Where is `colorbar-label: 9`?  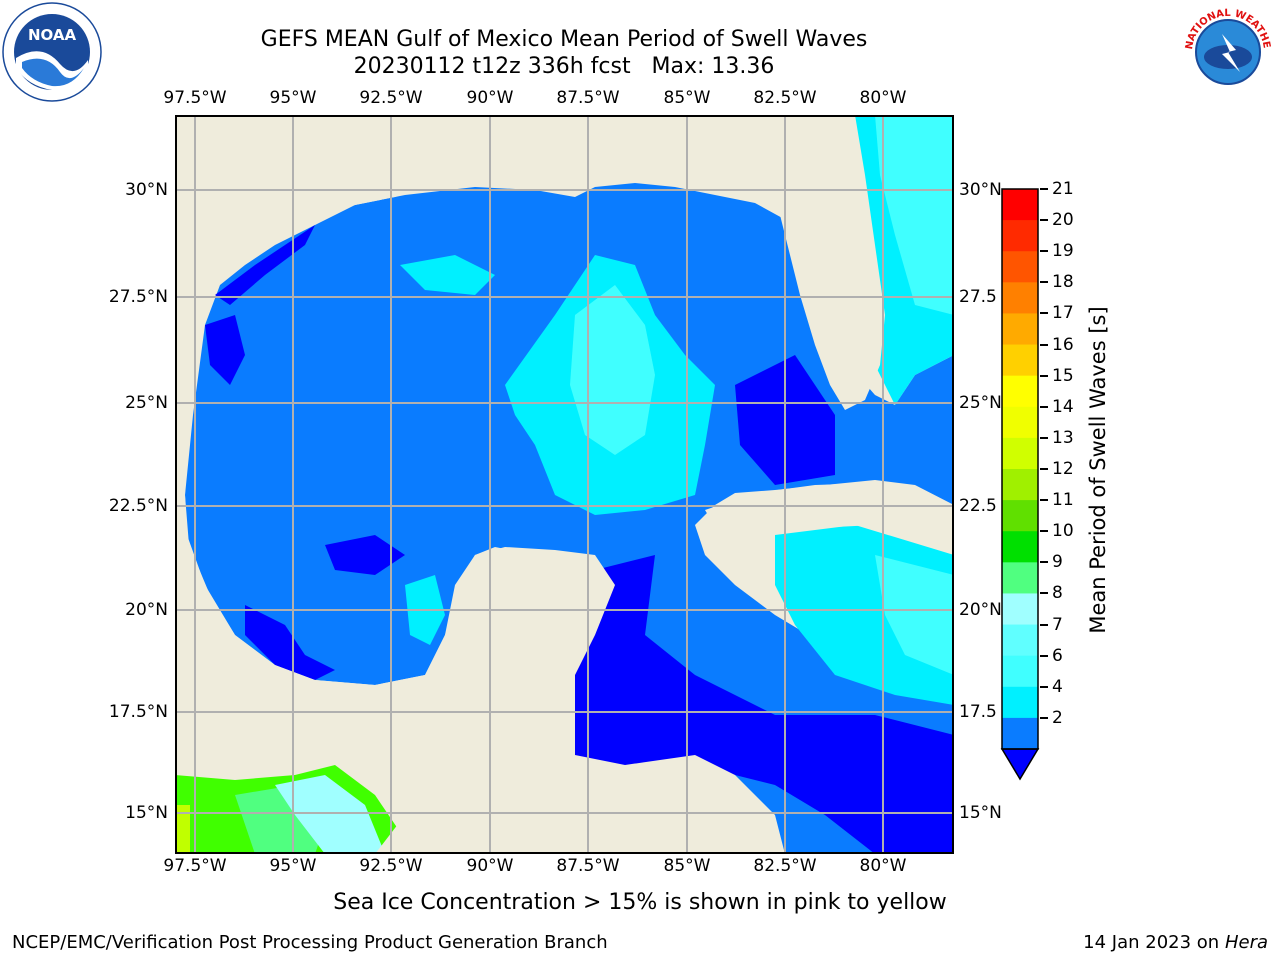 colorbar-label: 9 is located at coordinates (1057, 562).